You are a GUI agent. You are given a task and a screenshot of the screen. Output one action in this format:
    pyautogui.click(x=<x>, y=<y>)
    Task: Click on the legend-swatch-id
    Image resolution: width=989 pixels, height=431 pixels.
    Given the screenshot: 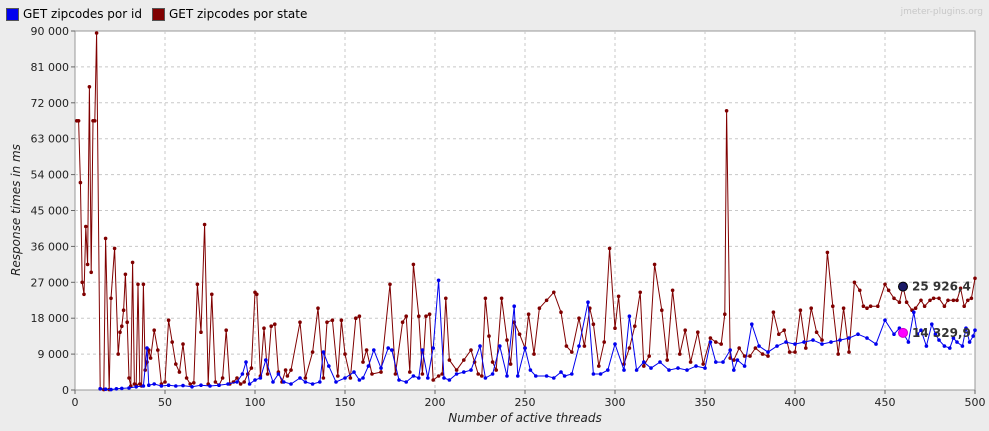 What is the action you would take?
    pyautogui.click(x=12, y=14)
    